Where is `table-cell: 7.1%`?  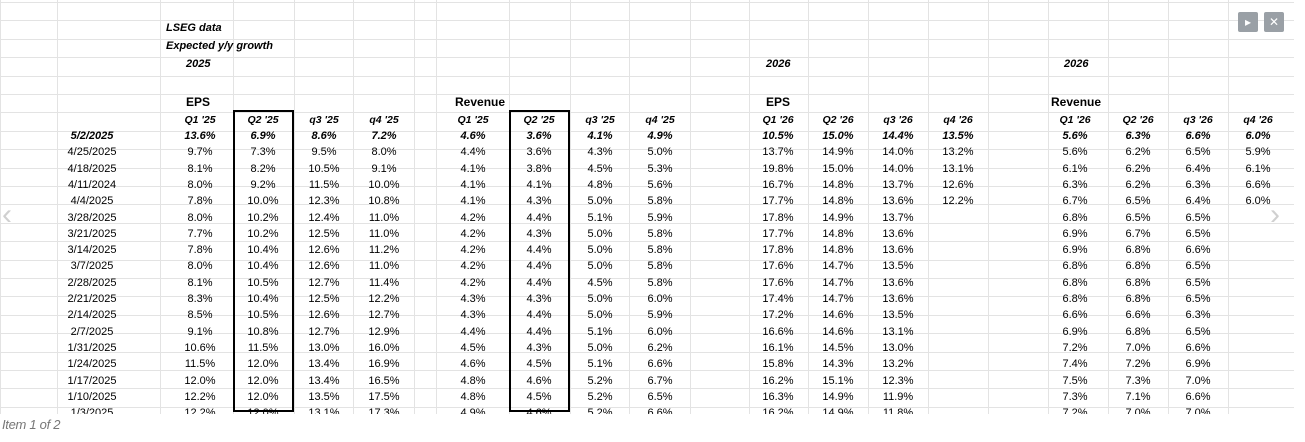 table-cell: 7.1% is located at coordinates (1138, 397).